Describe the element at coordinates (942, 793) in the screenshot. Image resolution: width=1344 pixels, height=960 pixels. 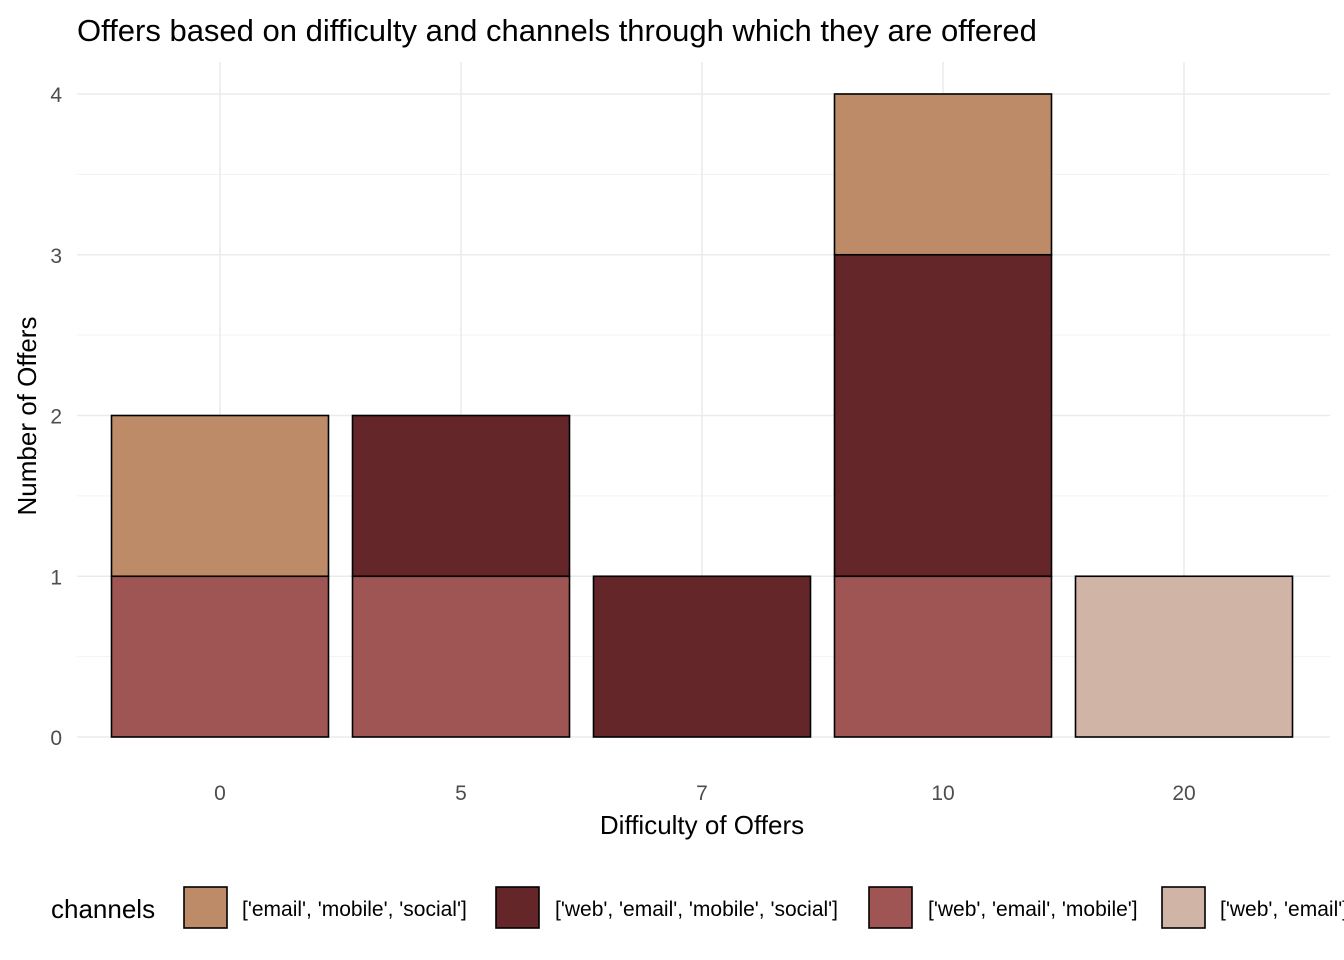
I see `x-tick-label: 10` at that location.